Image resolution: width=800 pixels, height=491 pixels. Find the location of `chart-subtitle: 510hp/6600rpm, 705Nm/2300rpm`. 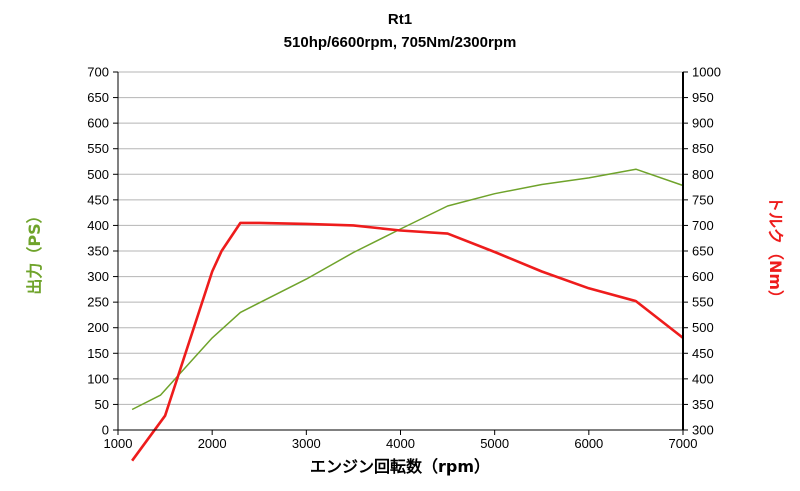

chart-subtitle: 510hp/6600rpm, 705Nm/2300rpm is located at coordinates (400, 42).